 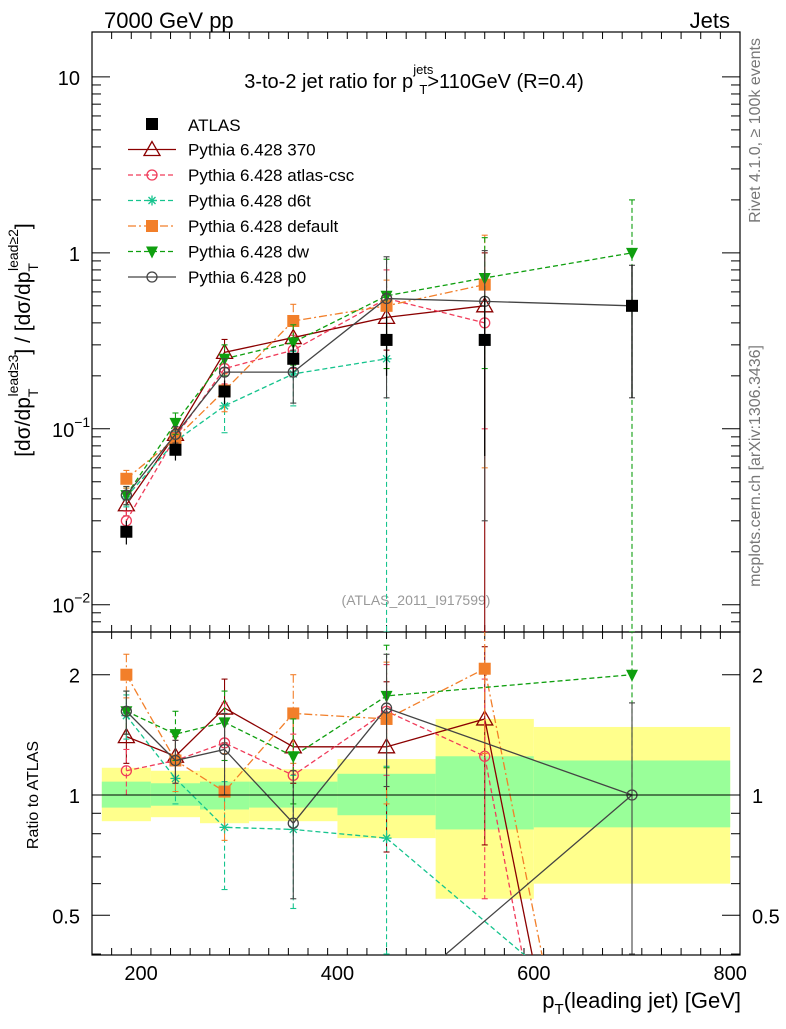 What do you see at coordinates (71, 428) in the screenshot?
I see `y-tick-label: 10⁻¹` at bounding box center [71, 428].